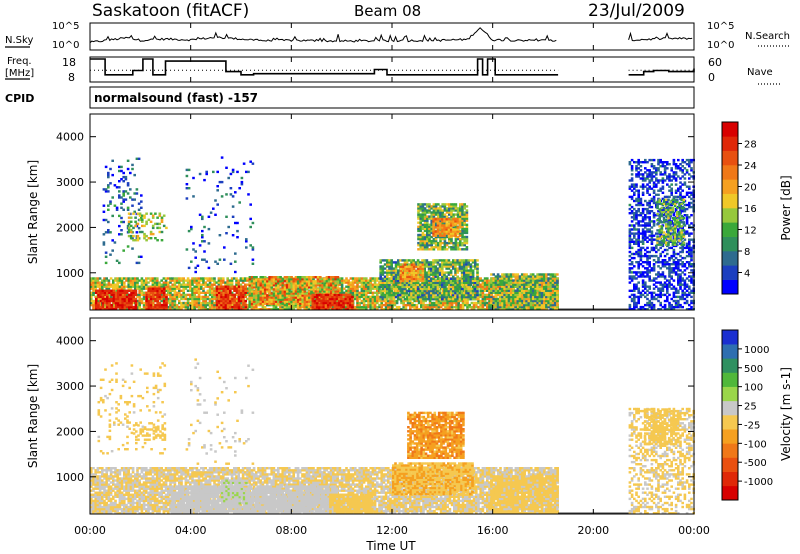 This screenshot has width=800, height=554. Describe the element at coordinates (636, 11) in the screenshot. I see `date-title: 23/Jul/2009` at that location.